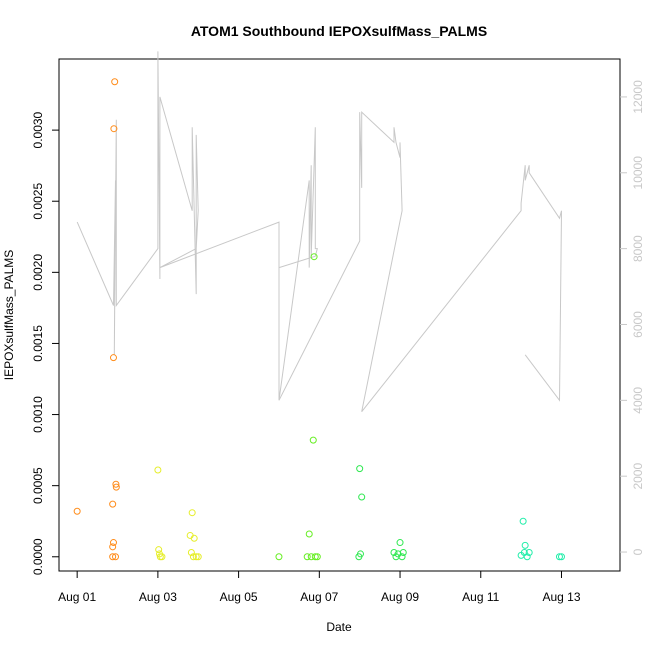 The height and width of the screenshot is (650, 650). I want to click on y-tick-label: 0.0000, so click(38, 556).